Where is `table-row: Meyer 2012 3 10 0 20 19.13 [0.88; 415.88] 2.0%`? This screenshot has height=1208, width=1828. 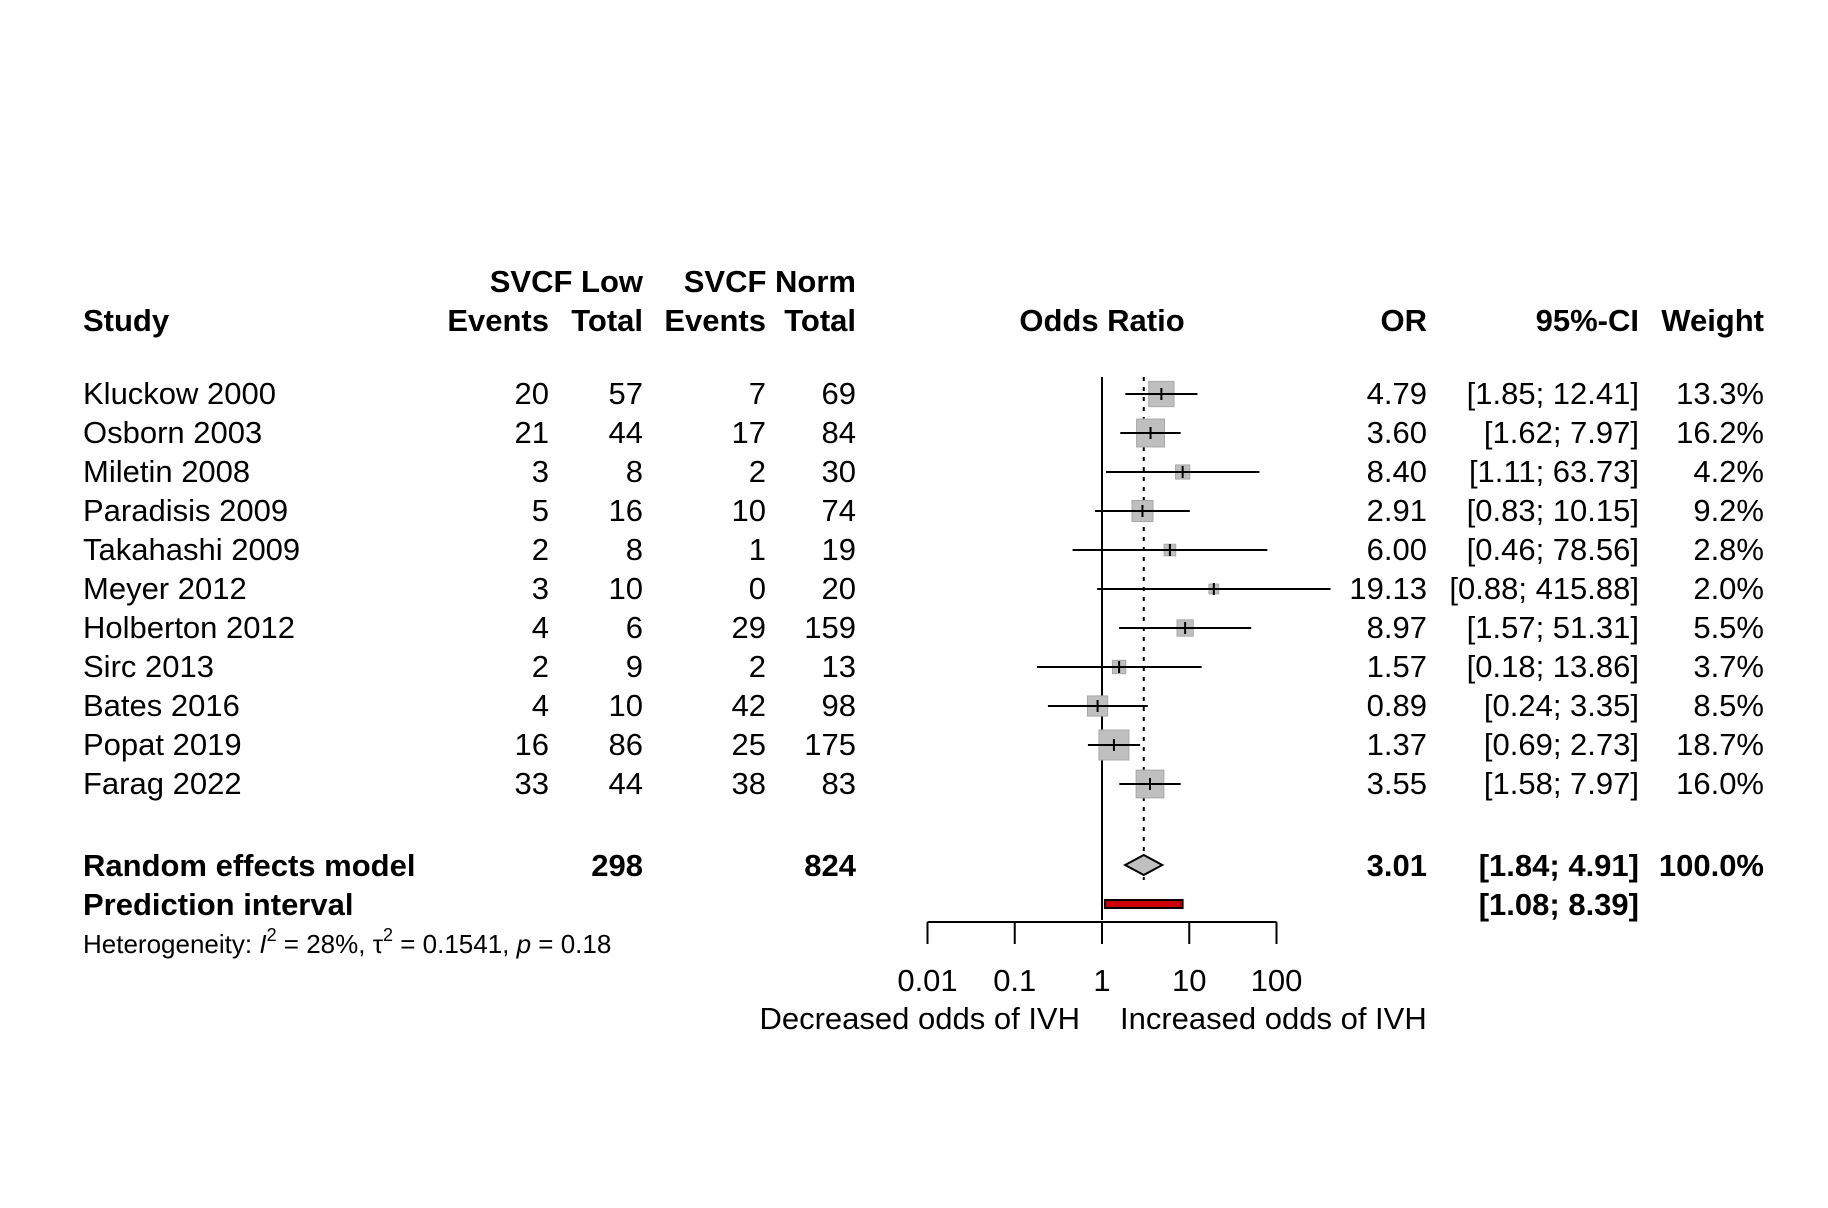 table-row: Meyer 2012 3 10 0 20 19.13 [0.88; 415.88] 2.0% is located at coordinates (923, 588).